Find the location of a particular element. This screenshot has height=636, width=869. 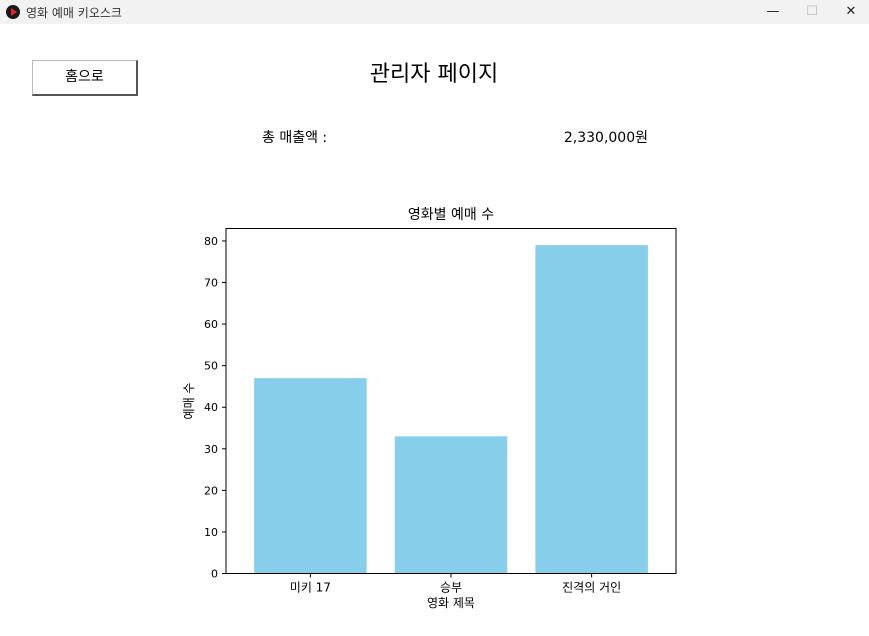

y-axis-label: 예매 수 is located at coordinates (189, 401).